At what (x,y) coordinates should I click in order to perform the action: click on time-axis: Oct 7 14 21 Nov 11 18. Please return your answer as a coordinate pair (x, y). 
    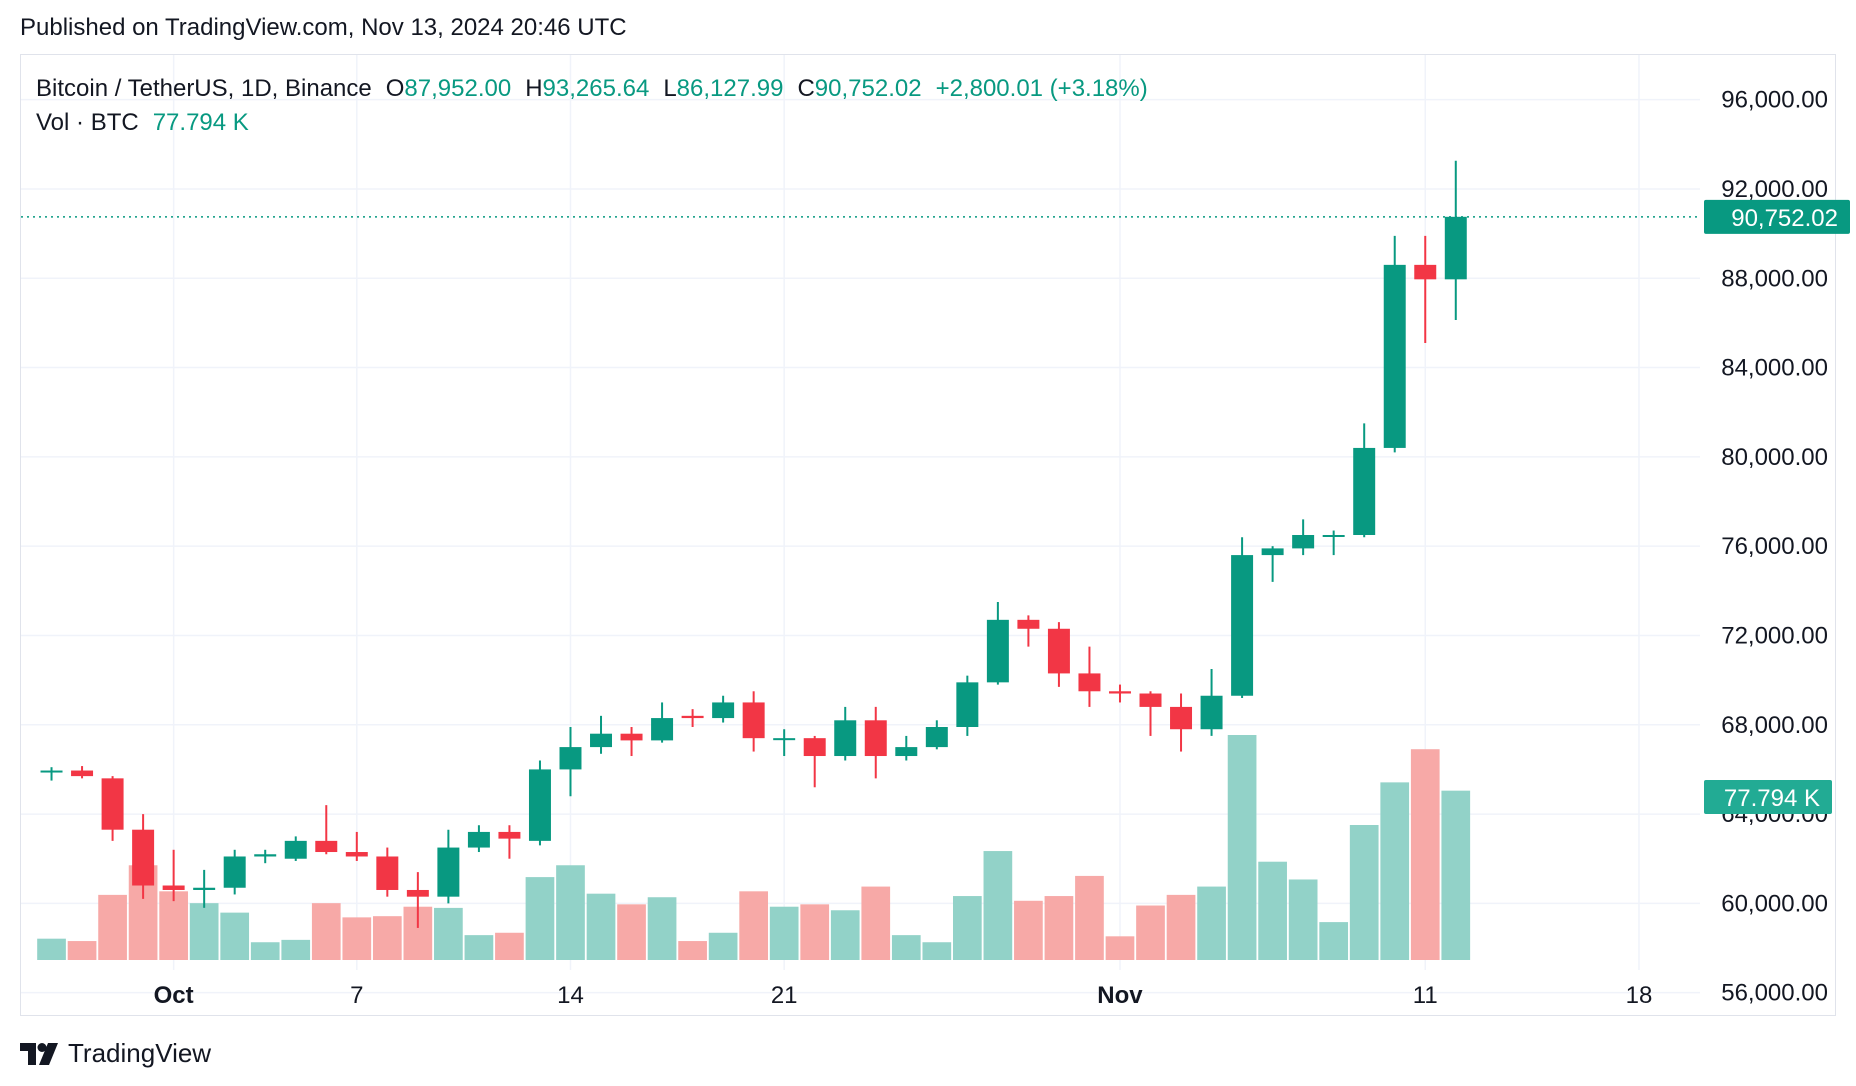
    Looking at the image, I should click on (903, 995).